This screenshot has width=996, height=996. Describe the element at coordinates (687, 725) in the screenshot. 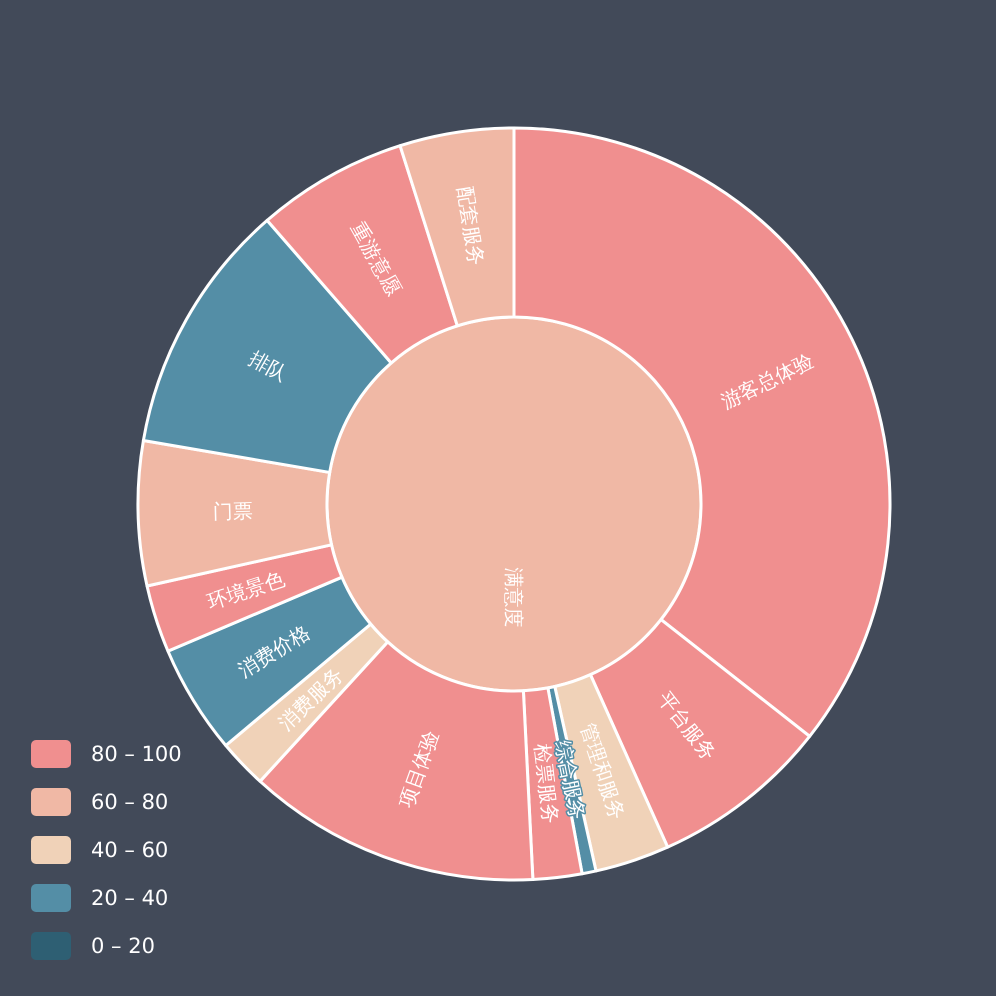

I see `slice-label: 平台服务` at that location.